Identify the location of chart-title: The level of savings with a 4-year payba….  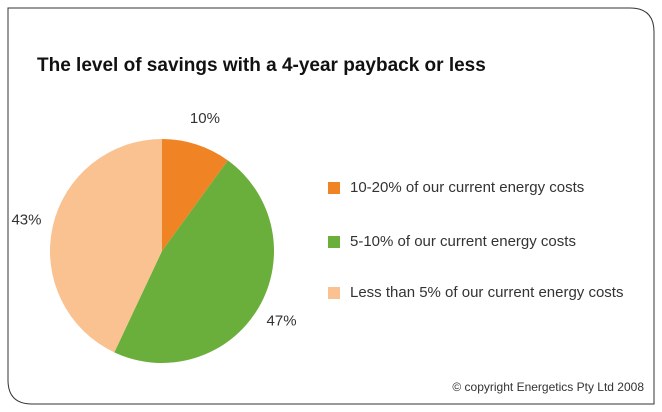
(261, 65).